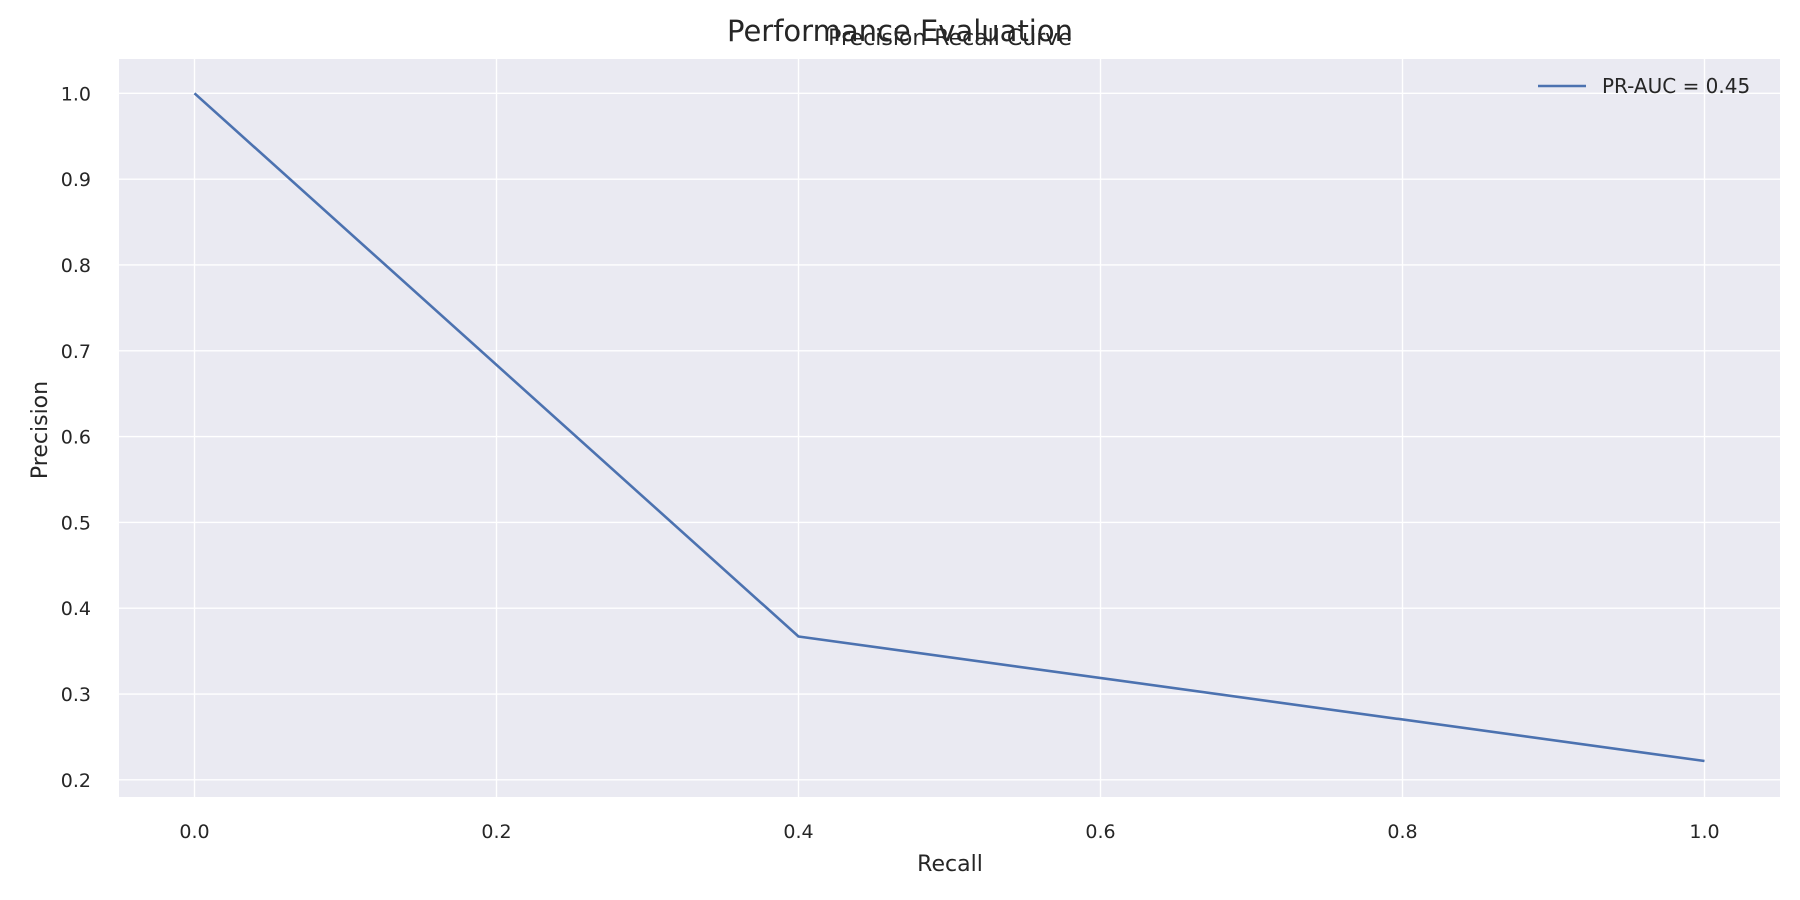 The width and height of the screenshot is (1800, 900). What do you see at coordinates (76, 94) in the screenshot?
I see `y-tick-label: 1.0` at bounding box center [76, 94].